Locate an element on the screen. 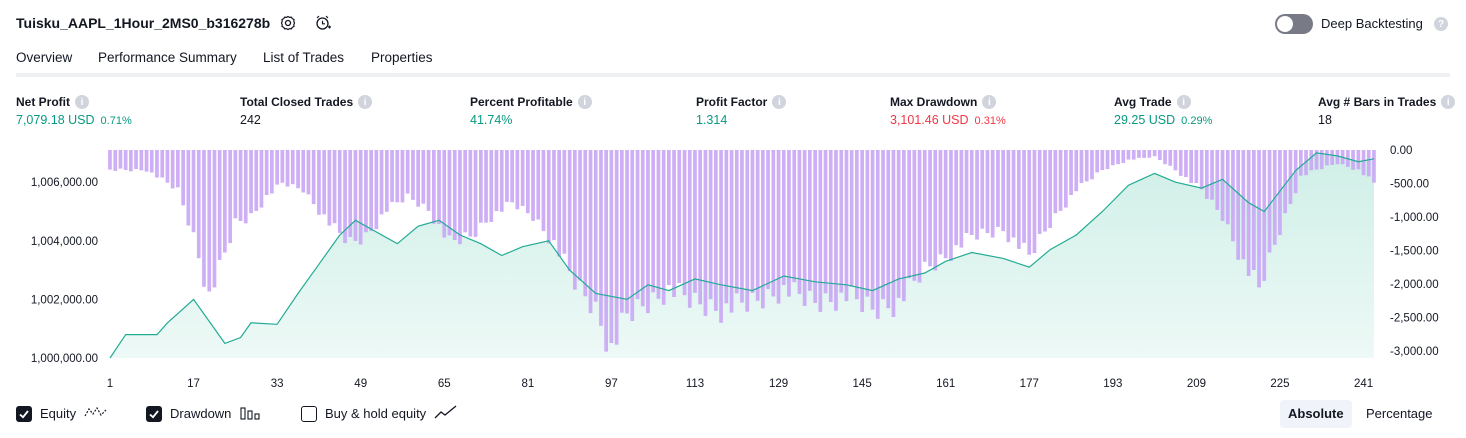 The image size is (1466, 438). x-axis-tick-label: 177 is located at coordinates (1029, 384).